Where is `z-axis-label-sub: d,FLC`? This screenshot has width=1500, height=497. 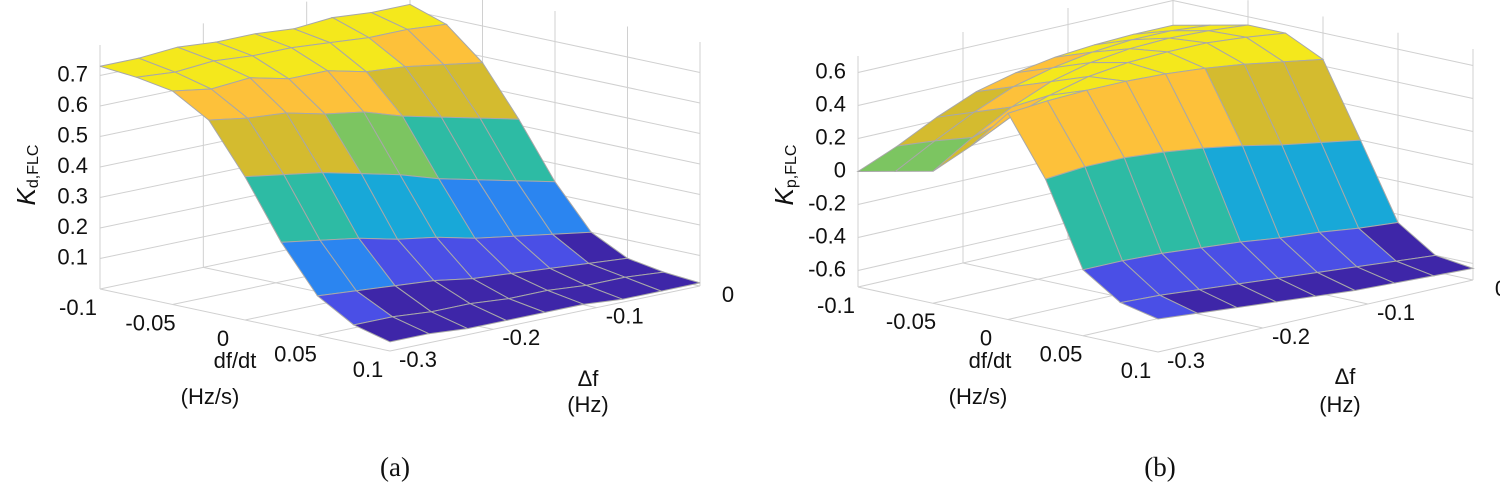
z-axis-label-sub: d,FLC is located at coordinates (33, 167).